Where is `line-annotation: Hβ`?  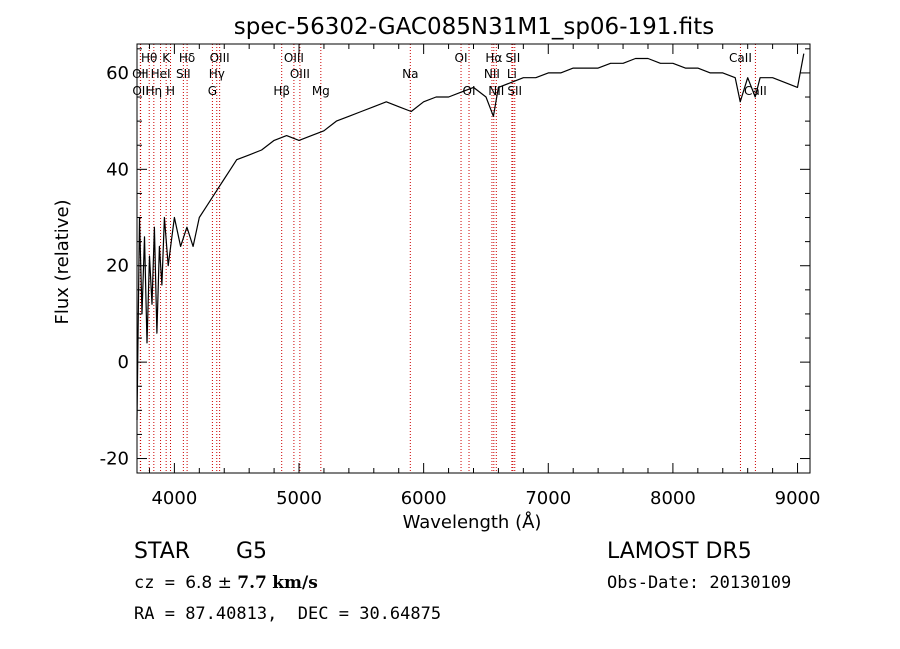
line-annotation: Hβ is located at coordinates (281, 91).